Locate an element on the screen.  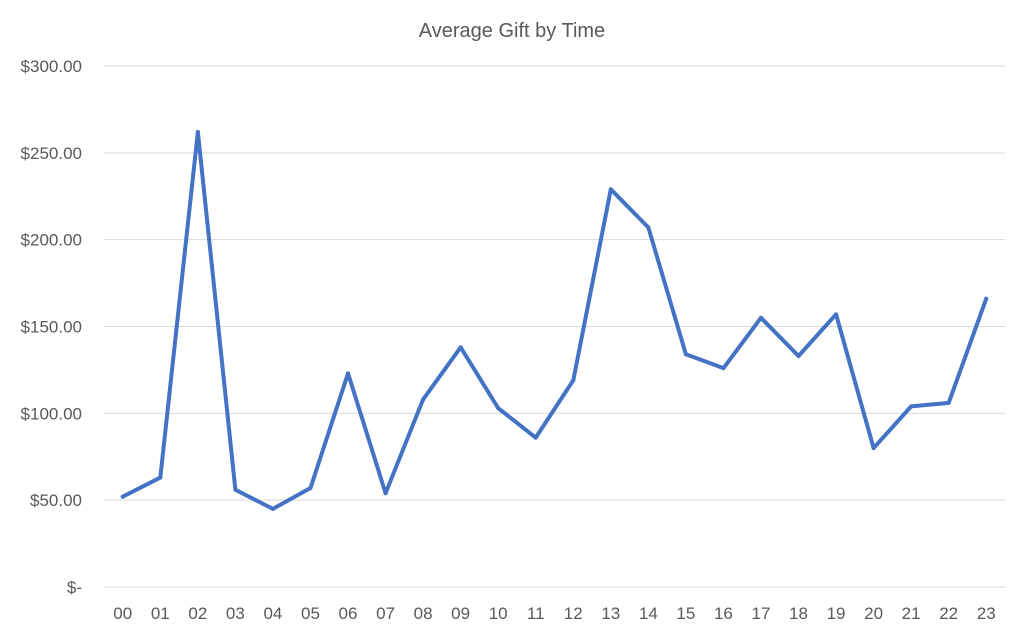
x-tick-label: 04 is located at coordinates (272, 613).